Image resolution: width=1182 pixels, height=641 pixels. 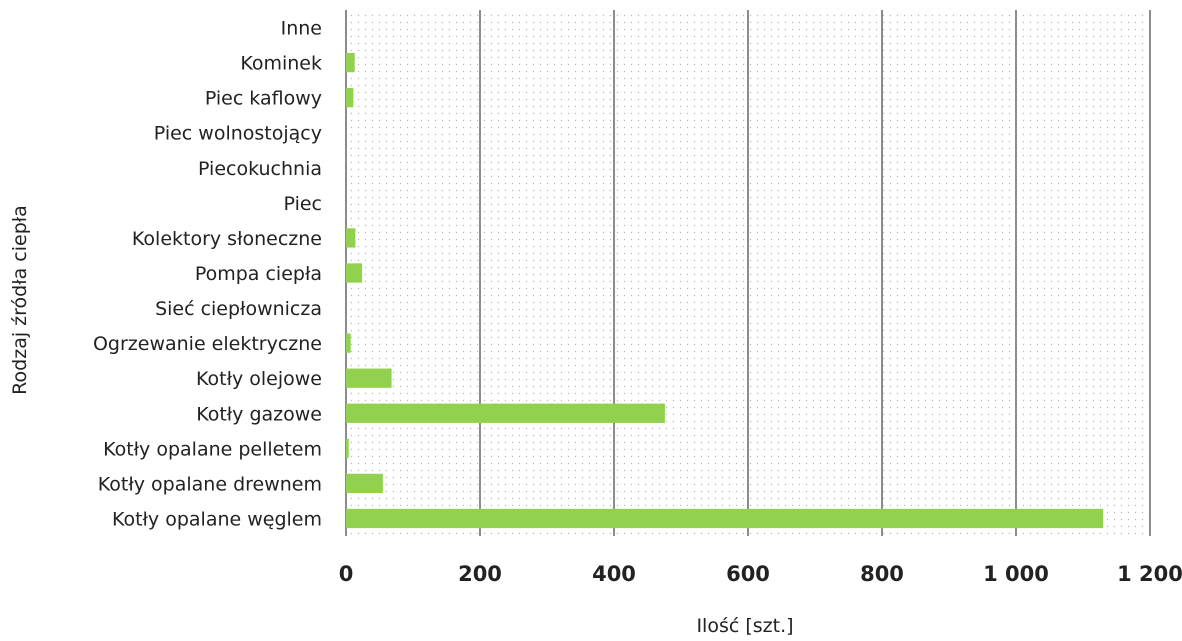 I want to click on y-axis-title: Rodzaj źródła ciepła, so click(x=20, y=300).